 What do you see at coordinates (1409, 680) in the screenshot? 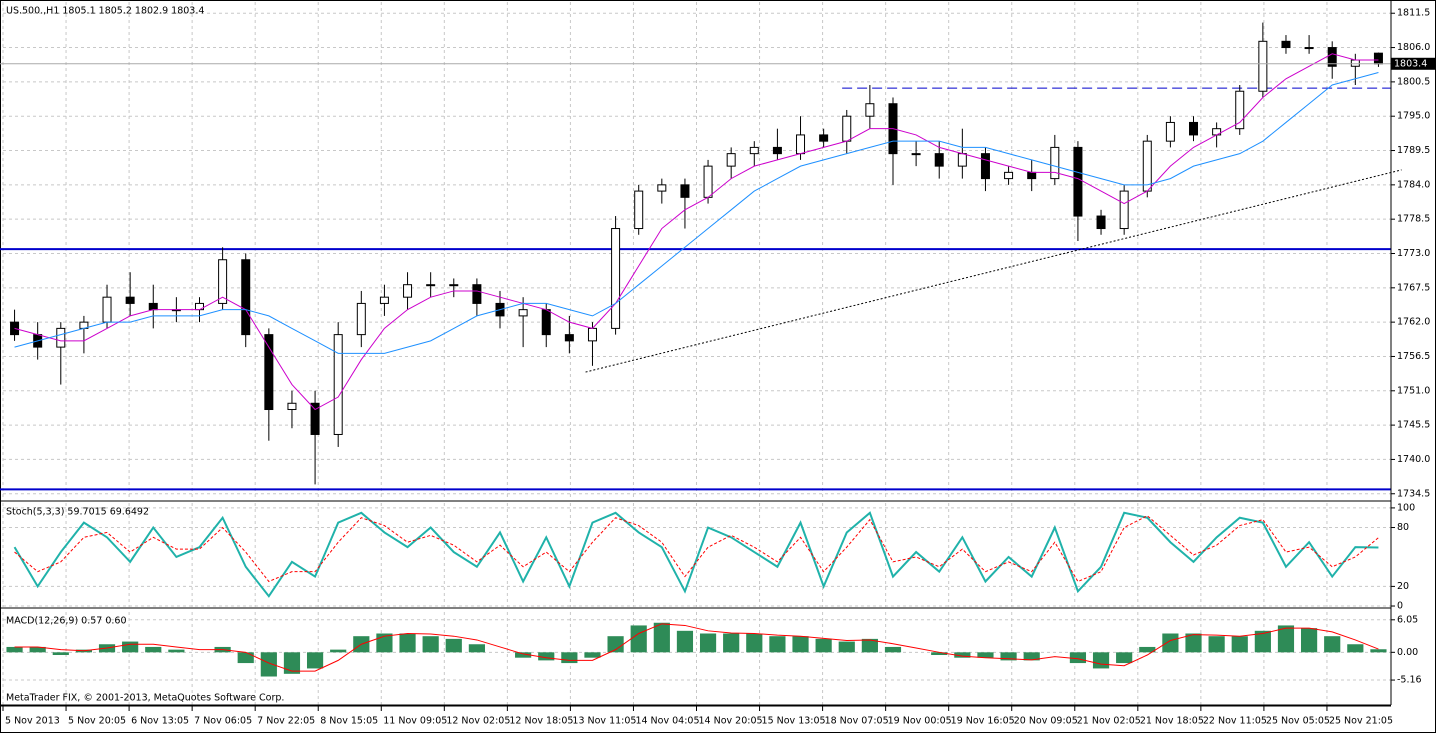
I see `y-tick-label: -5.16` at bounding box center [1409, 680].